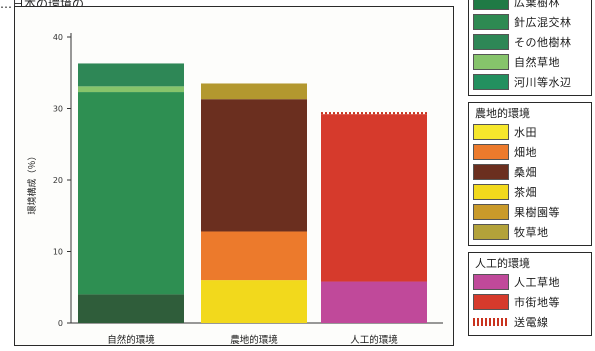 Image resolution: width=595 pixels, height=351 pixels. What do you see at coordinates (58, 180) in the screenshot?
I see `y-tick-label: 20` at bounding box center [58, 180].